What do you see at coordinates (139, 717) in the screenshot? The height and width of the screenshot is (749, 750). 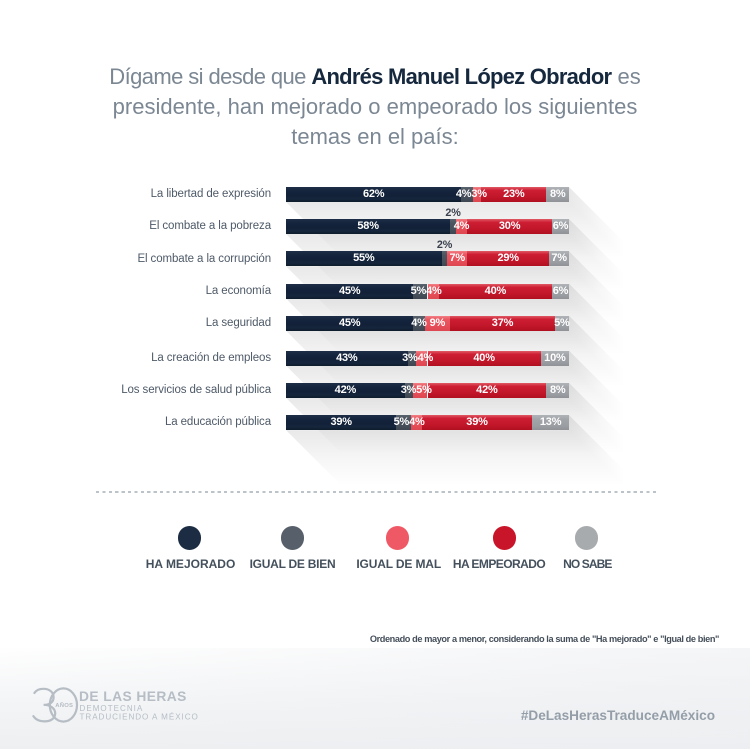 I see `svg-text: TRADUCIENDO A MÉXICO` at bounding box center [139, 717].